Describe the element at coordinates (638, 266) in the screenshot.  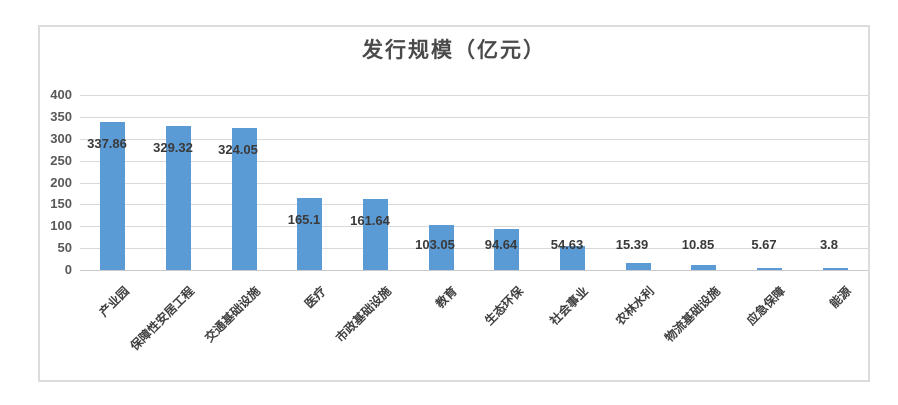
I see `bar-农林水利` at that location.